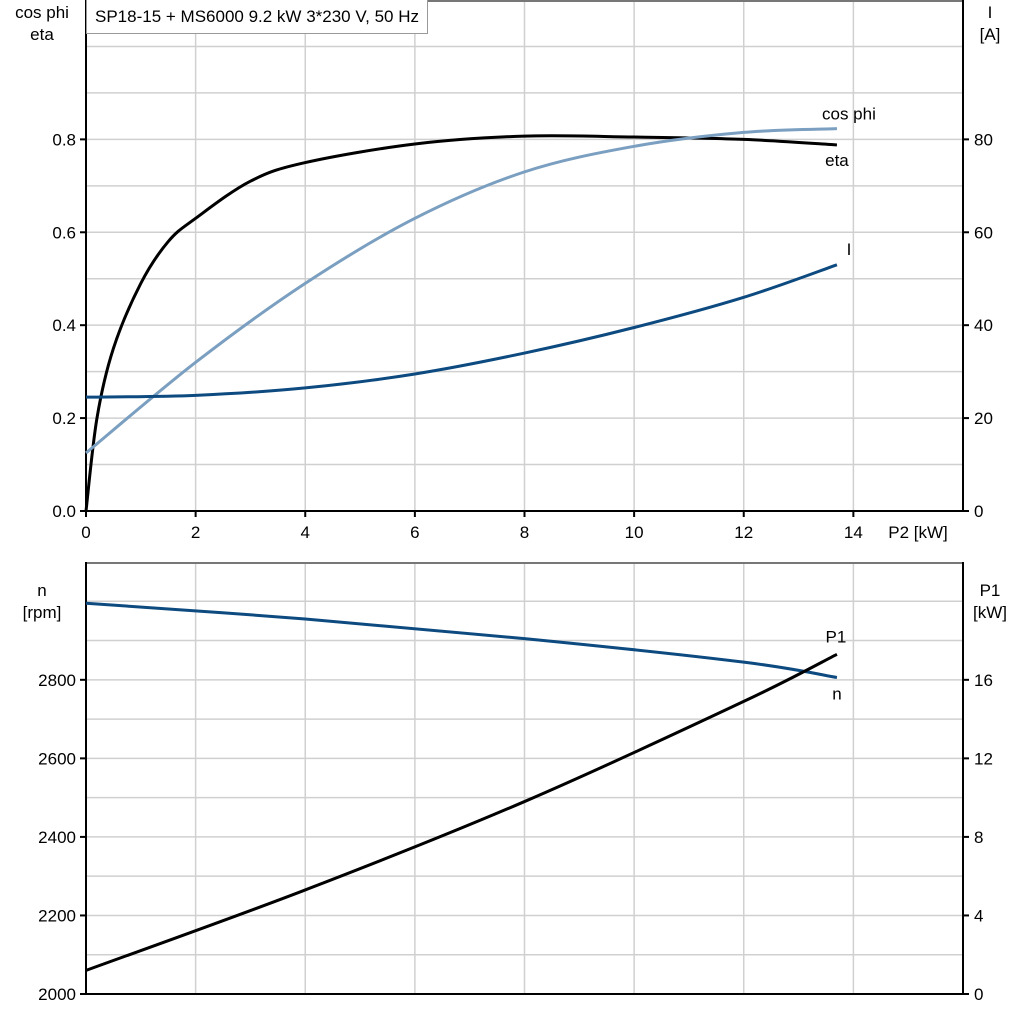 Image resolution: width=1024 pixels, height=1024 pixels. Describe the element at coordinates (837, 160) in the screenshot. I see `series-label-eta: eta` at that location.